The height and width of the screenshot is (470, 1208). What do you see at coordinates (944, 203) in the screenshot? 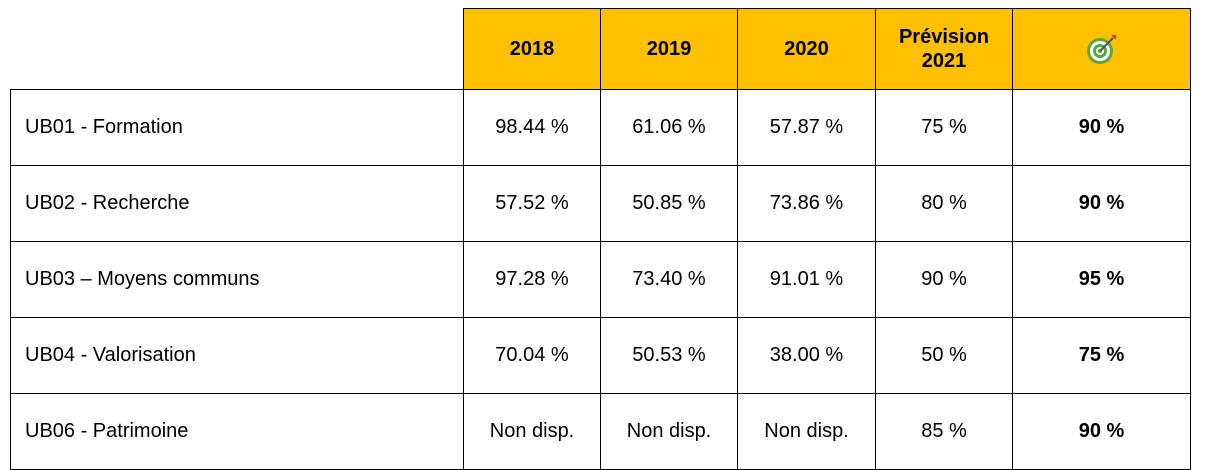
I see `value-cell: 80 %` at bounding box center [944, 203].